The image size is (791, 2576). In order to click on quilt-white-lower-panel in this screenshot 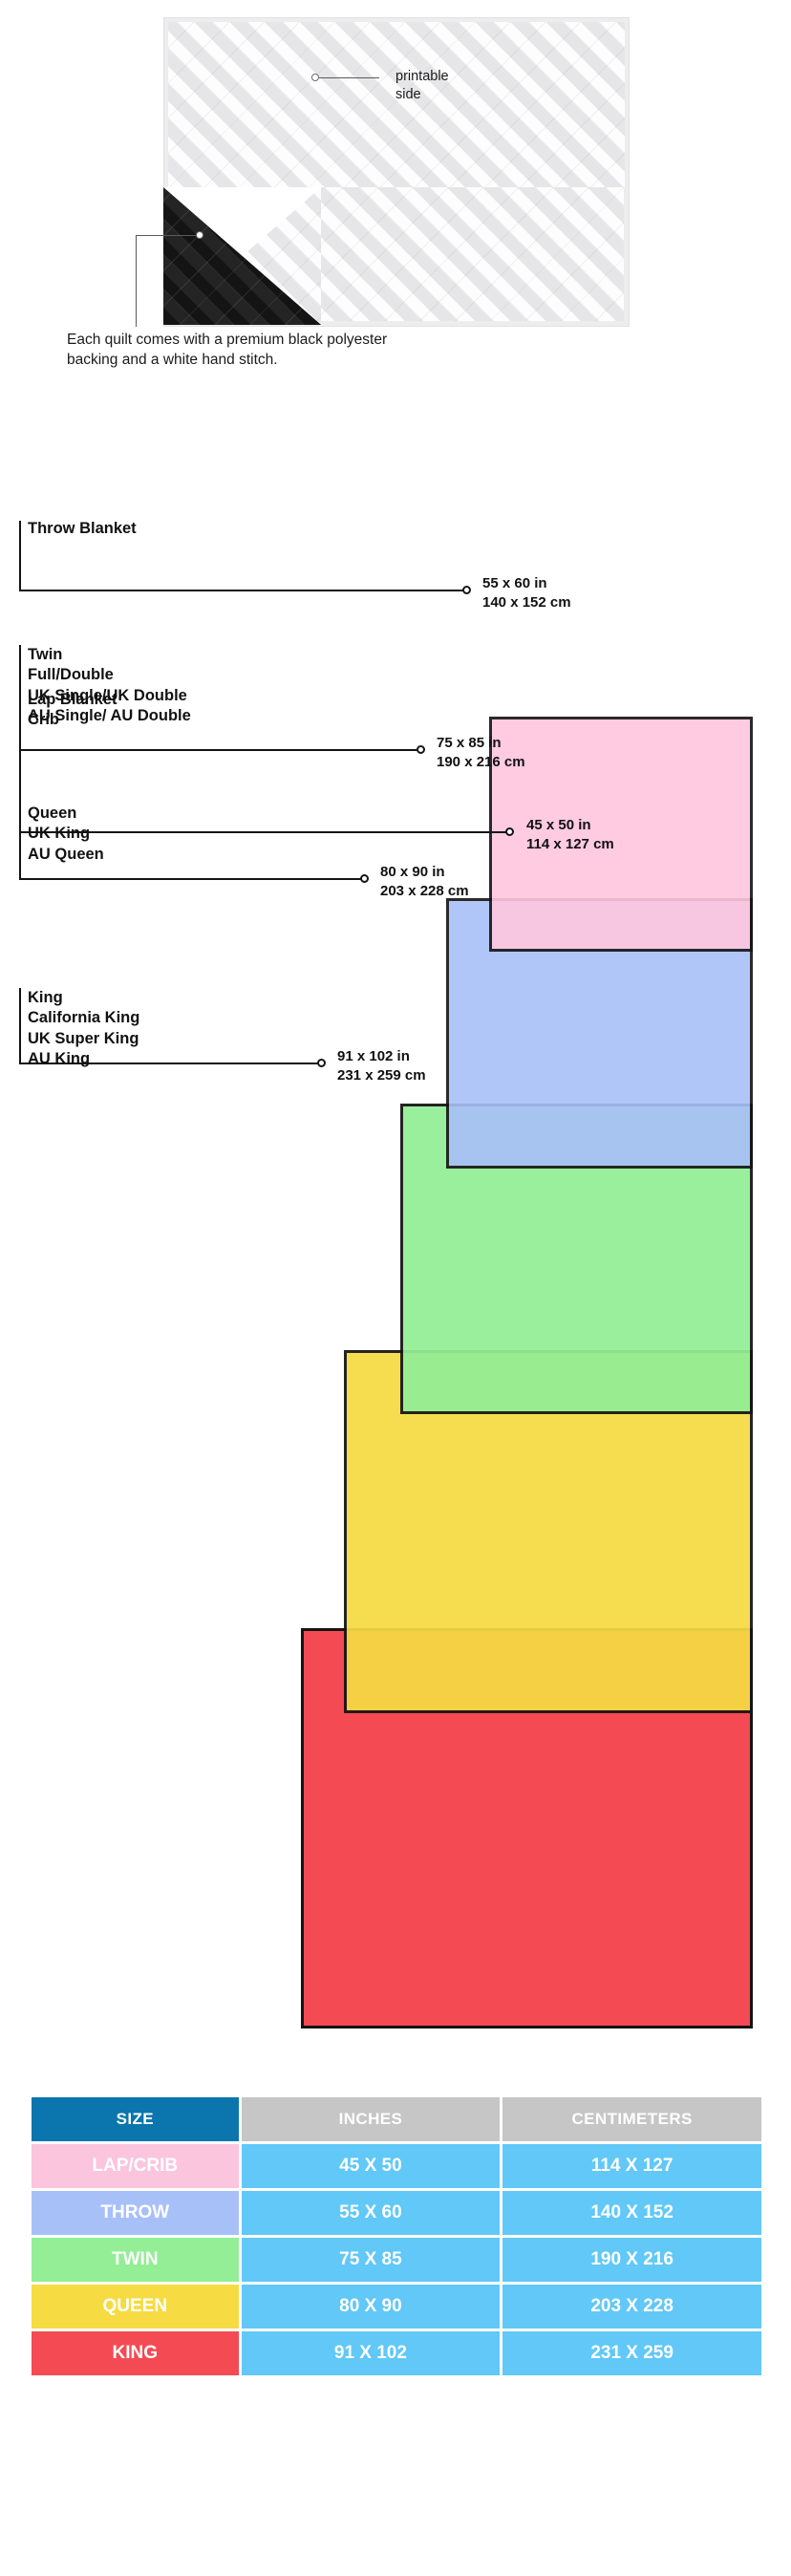, I will do `click(474, 256)`.